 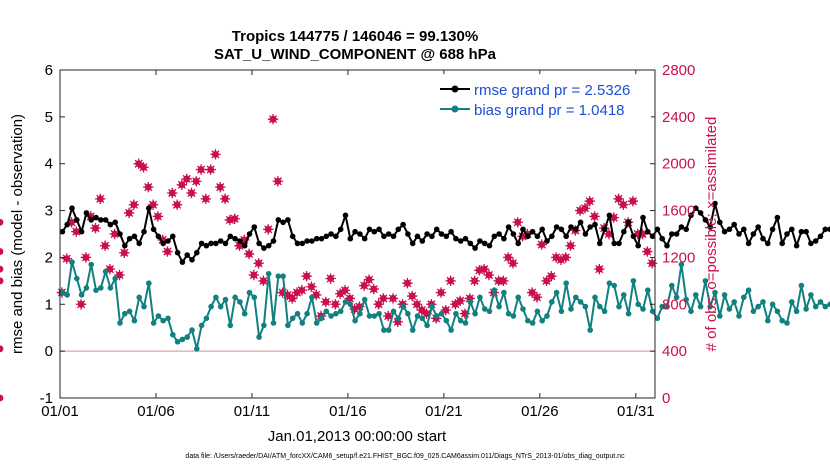 I want to click on y-tick-label: 0, so click(x=49, y=351).